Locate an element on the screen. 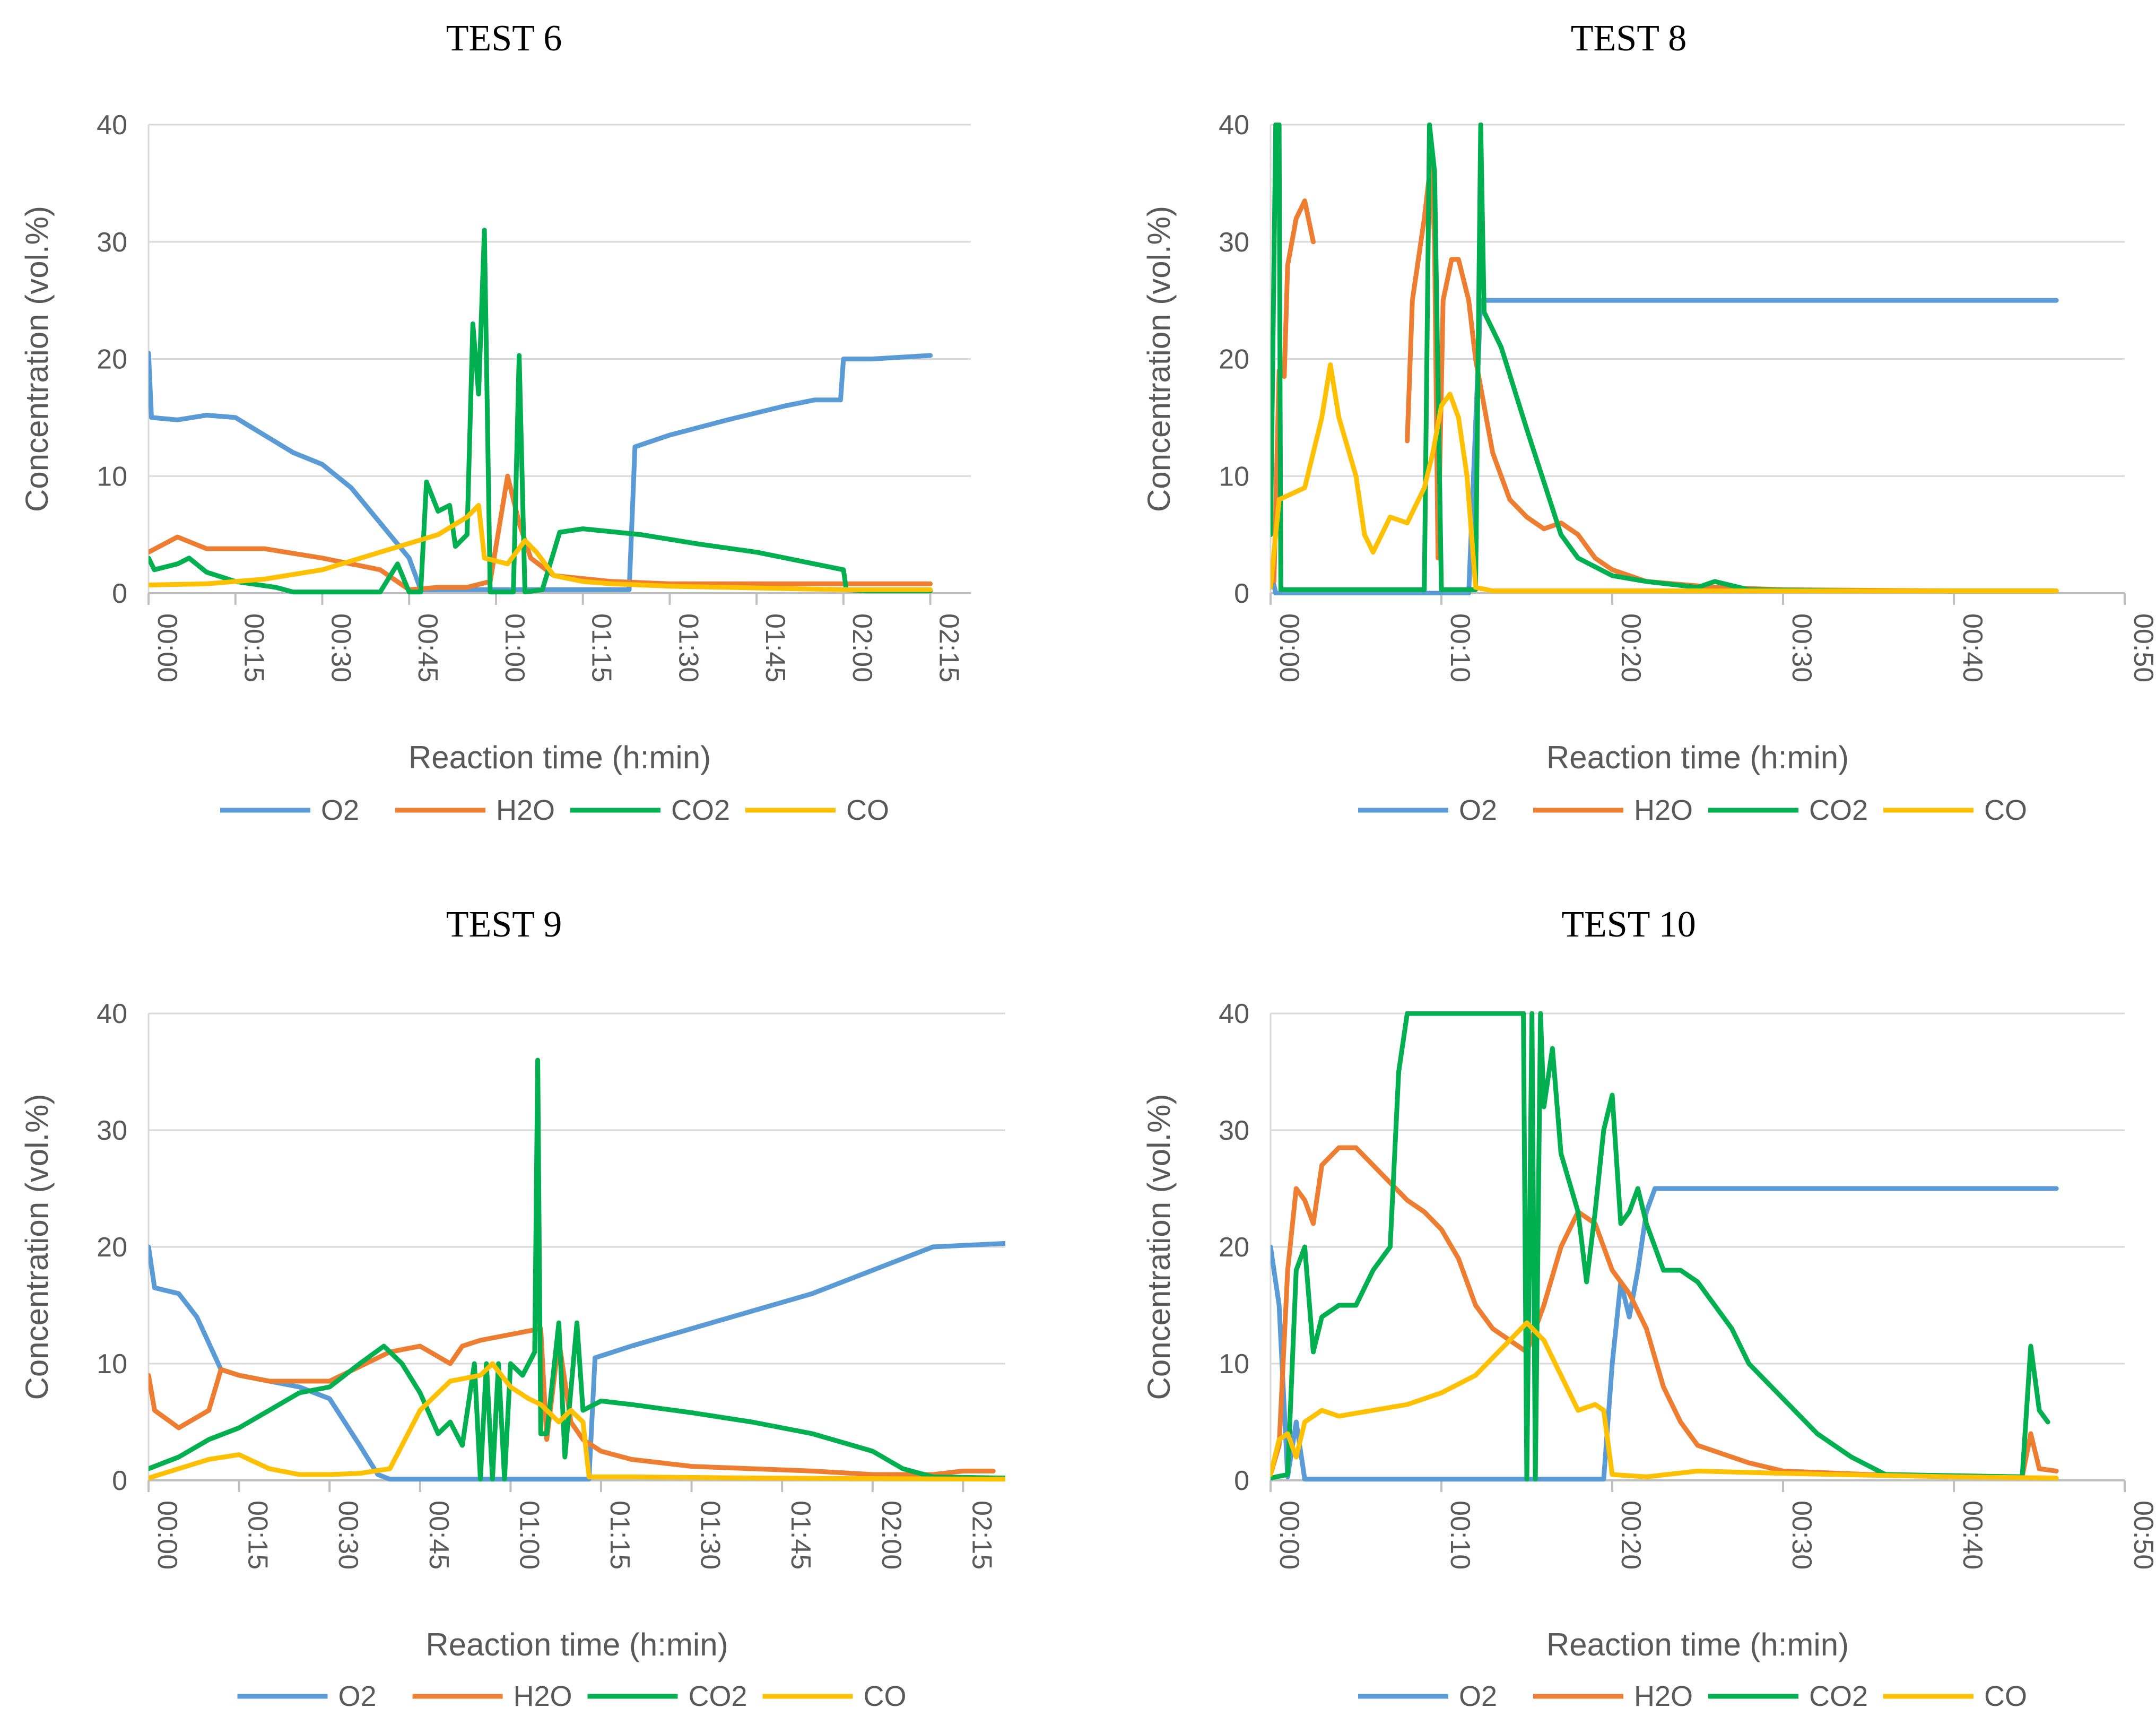 This screenshot has width=2156, height=1734. chart-title: TEST 9 is located at coordinates (504, 924).